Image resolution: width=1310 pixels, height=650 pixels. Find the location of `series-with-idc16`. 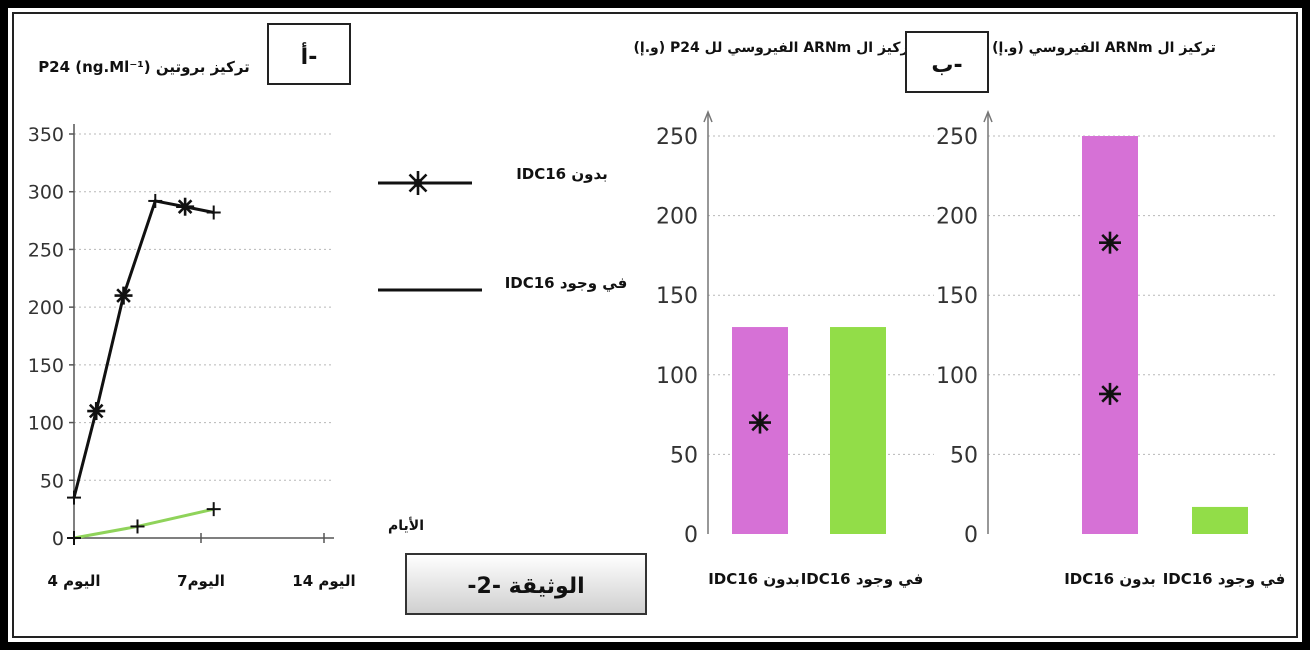

series-with-idc16 is located at coordinates (144, 523).